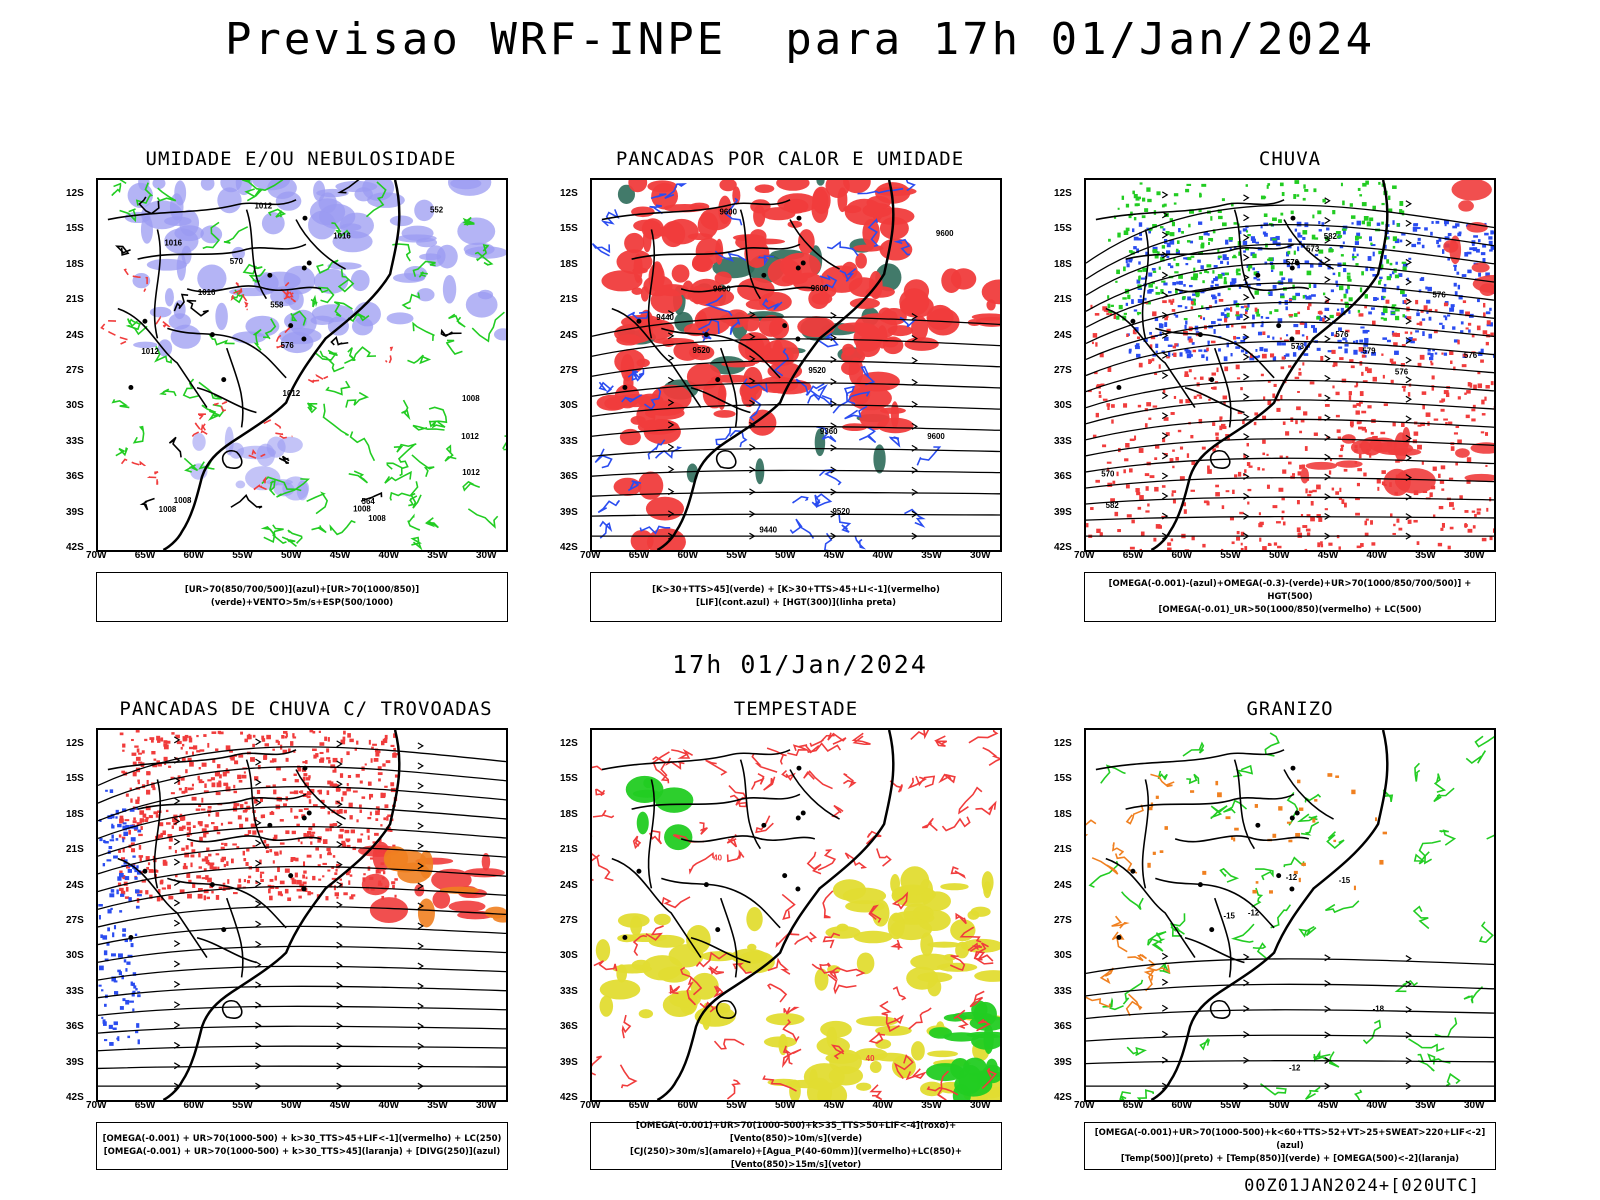 The width and height of the screenshot is (1600, 1200). What do you see at coordinates (750, 254) in the screenshot?
I see `border-line` at bounding box center [750, 254].